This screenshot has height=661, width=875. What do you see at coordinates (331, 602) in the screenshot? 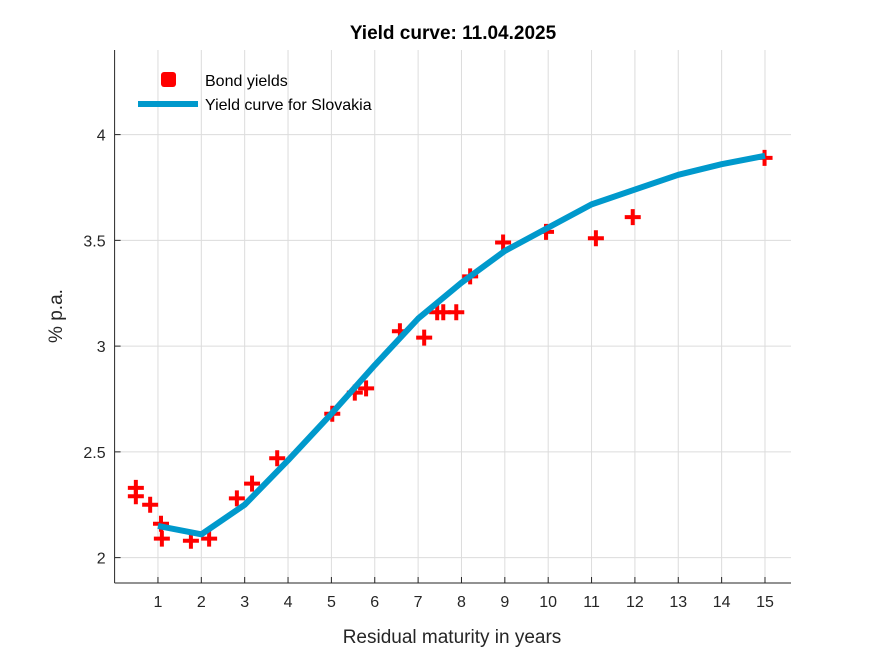
I see `x-tick-label: 5` at bounding box center [331, 602].